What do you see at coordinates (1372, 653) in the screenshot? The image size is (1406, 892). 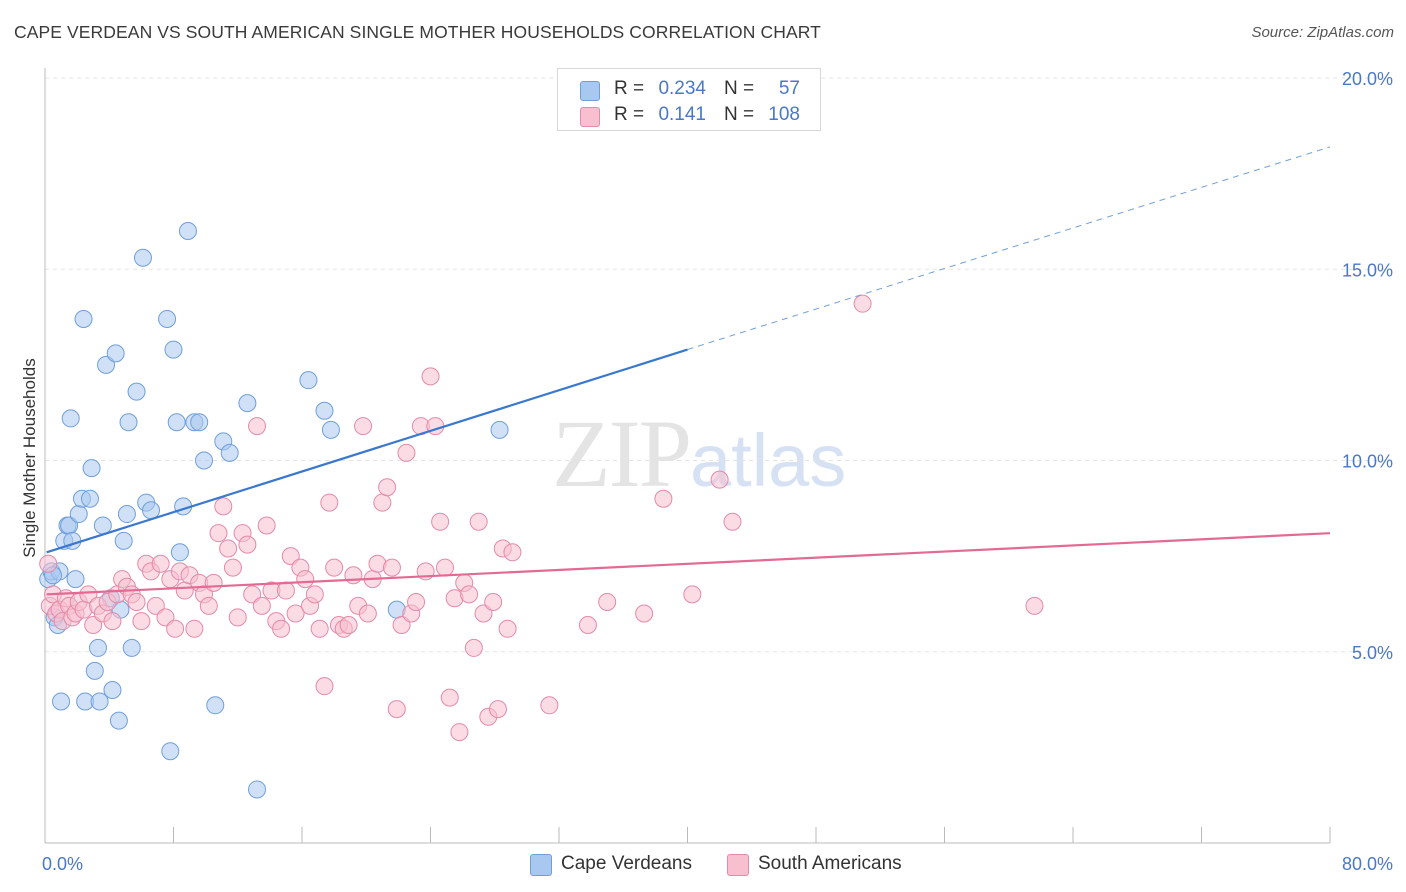 I see `y-tick-label: 5.0%` at bounding box center [1372, 653].